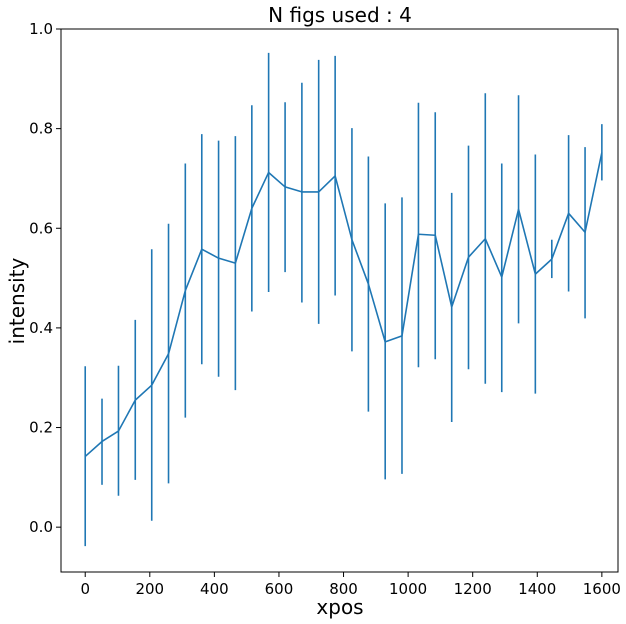 This screenshot has height=624, width=626. I want to click on y-tick-label: 0.8, so click(41, 129).